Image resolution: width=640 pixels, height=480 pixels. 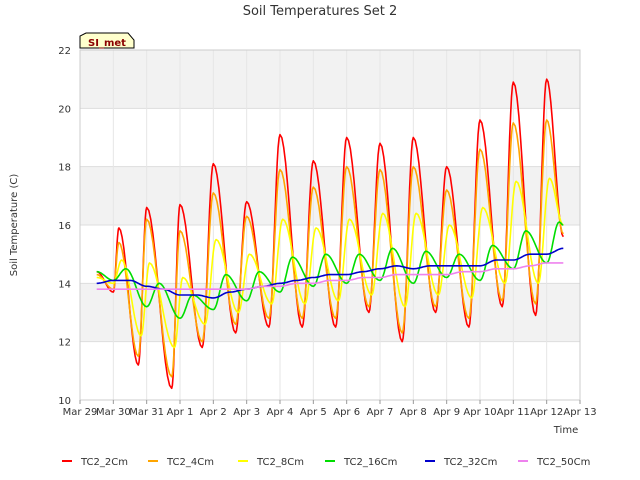 I want to click on legend-label: TC2_16Cm, so click(x=370, y=462).